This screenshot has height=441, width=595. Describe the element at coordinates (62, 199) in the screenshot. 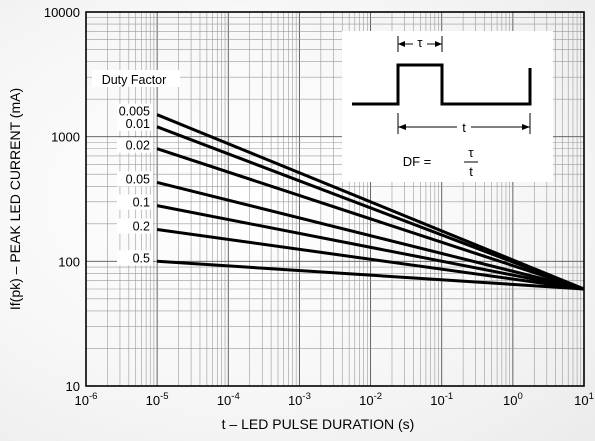

I see `y-tick-labels: 10 100 1000 10000` at that location.